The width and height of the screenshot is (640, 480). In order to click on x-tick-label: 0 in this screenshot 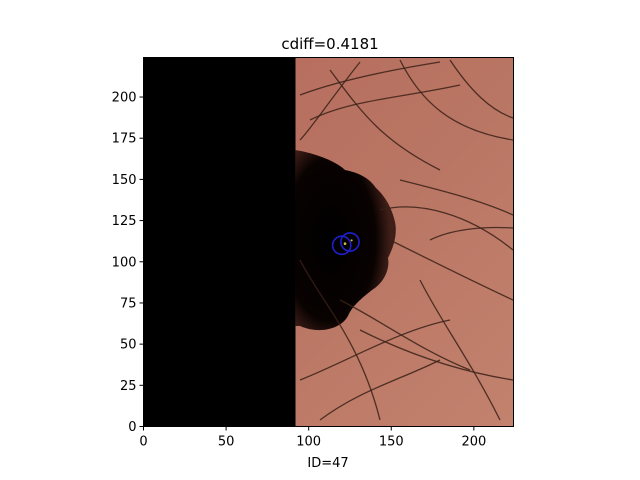, I will do `click(143, 442)`.